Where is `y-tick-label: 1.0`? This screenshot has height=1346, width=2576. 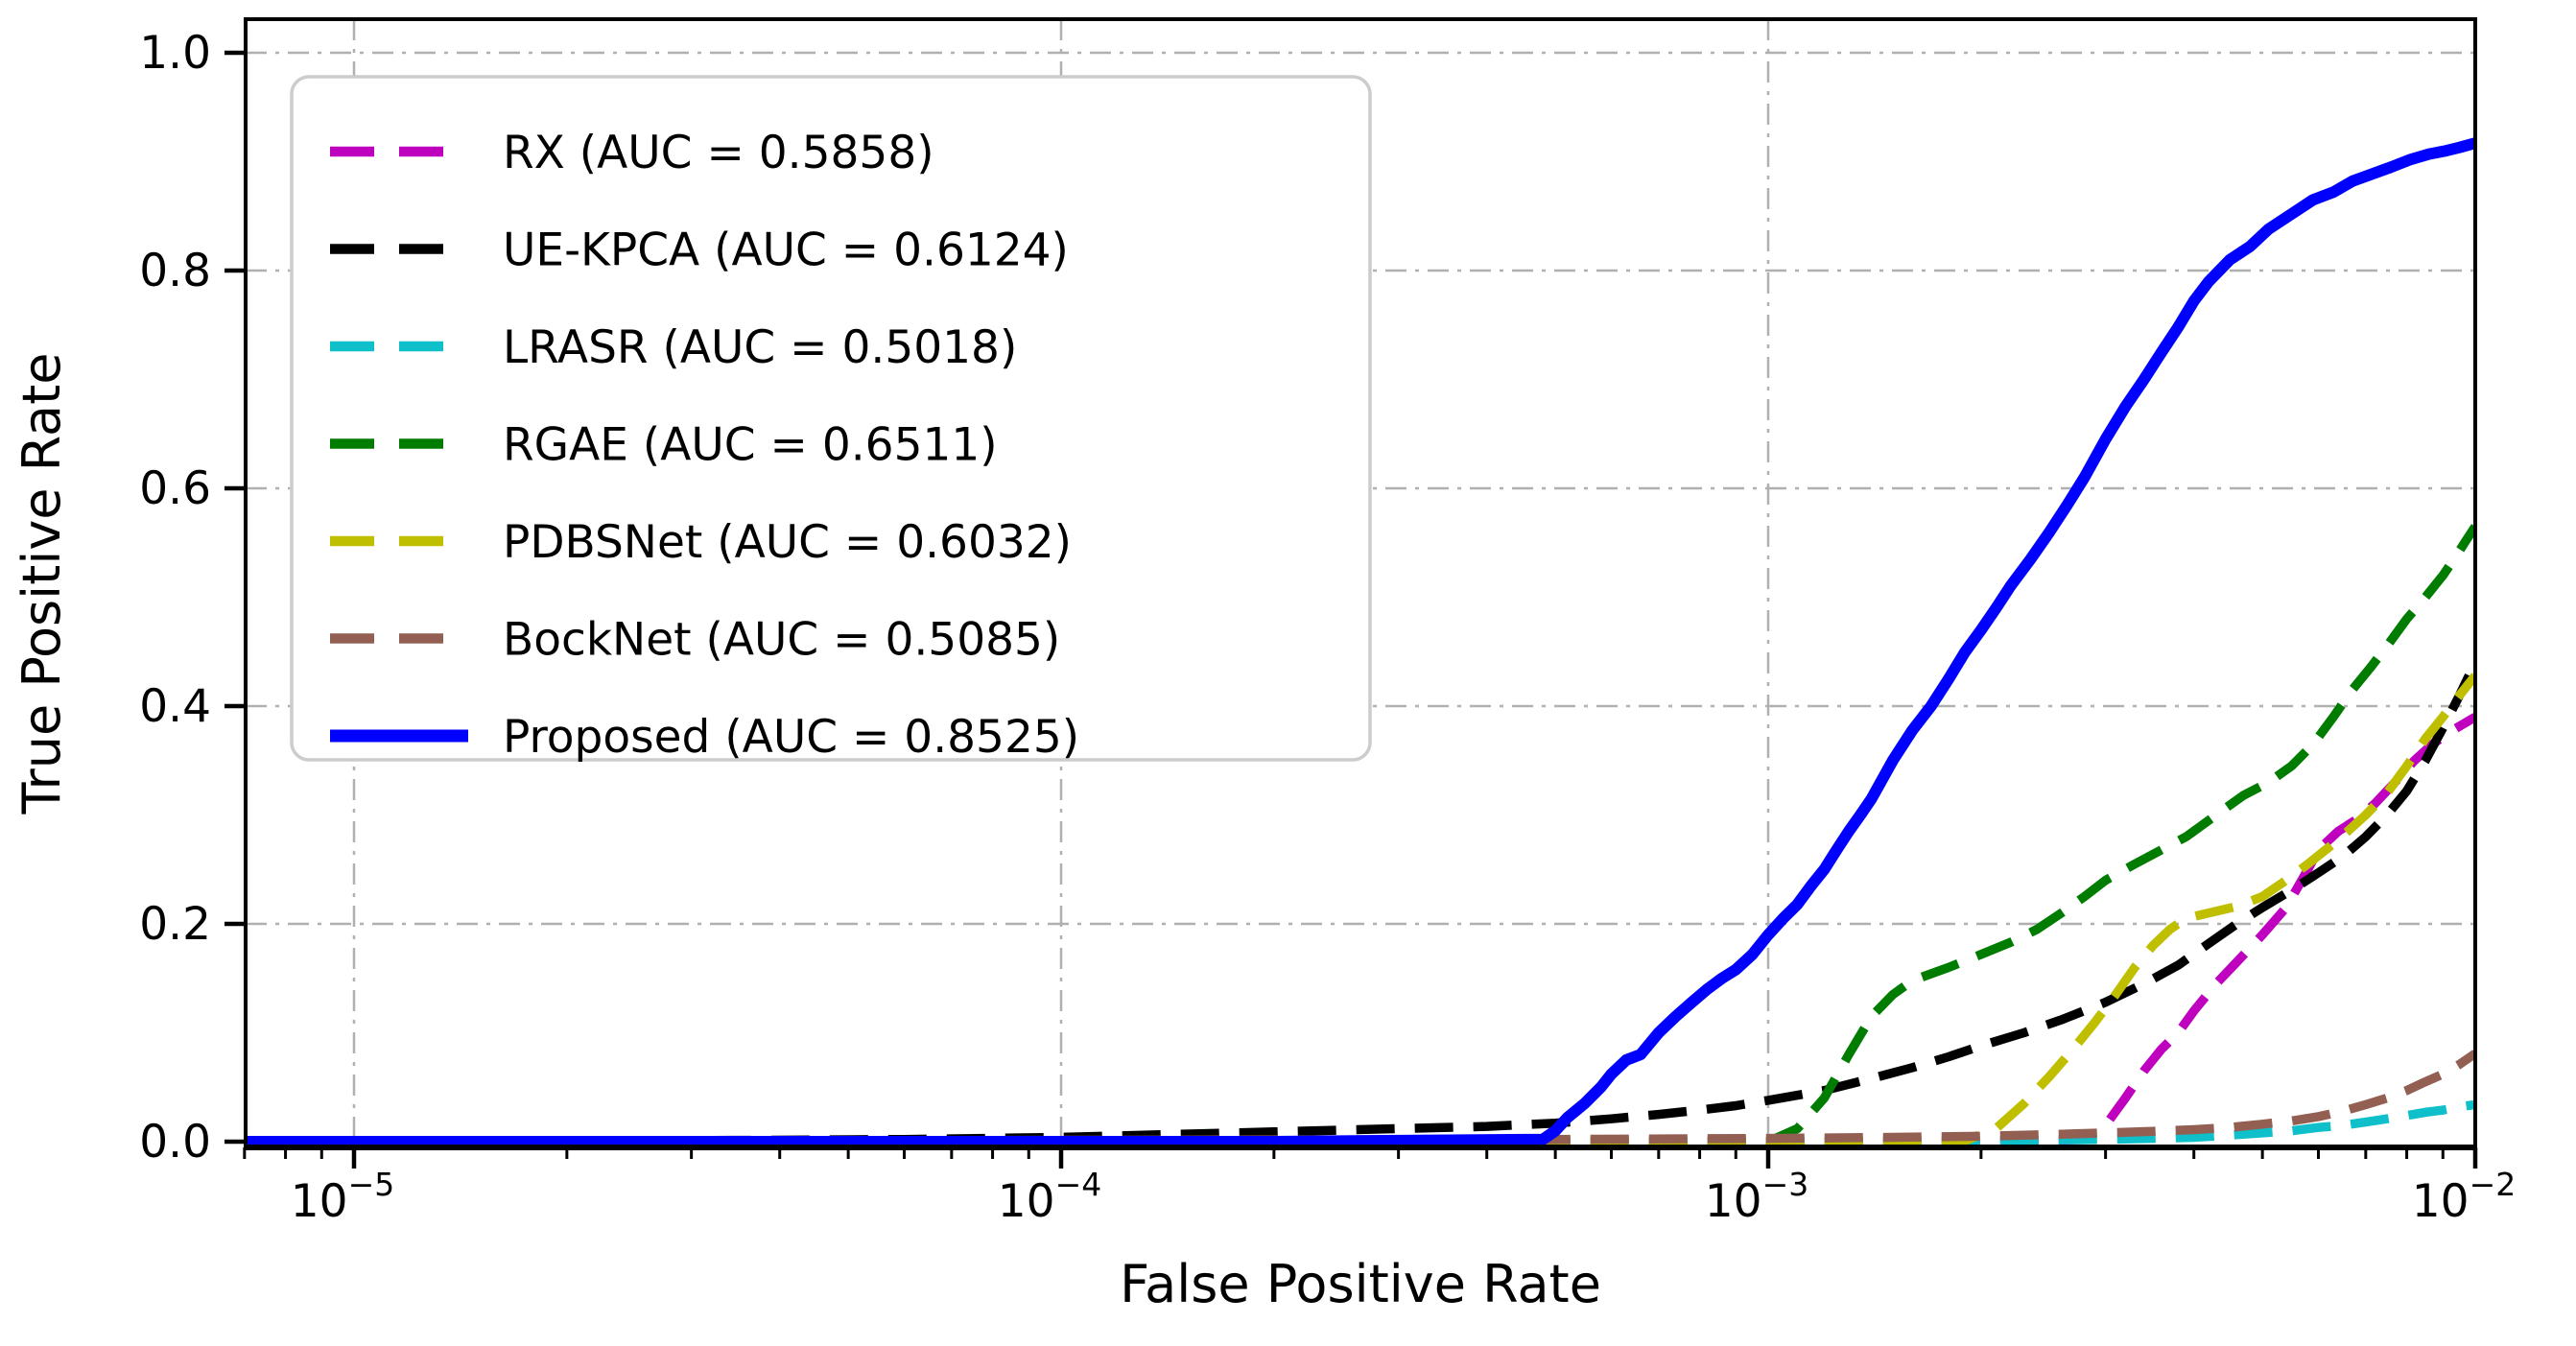
y-tick-label: 1.0 is located at coordinates (175, 53).